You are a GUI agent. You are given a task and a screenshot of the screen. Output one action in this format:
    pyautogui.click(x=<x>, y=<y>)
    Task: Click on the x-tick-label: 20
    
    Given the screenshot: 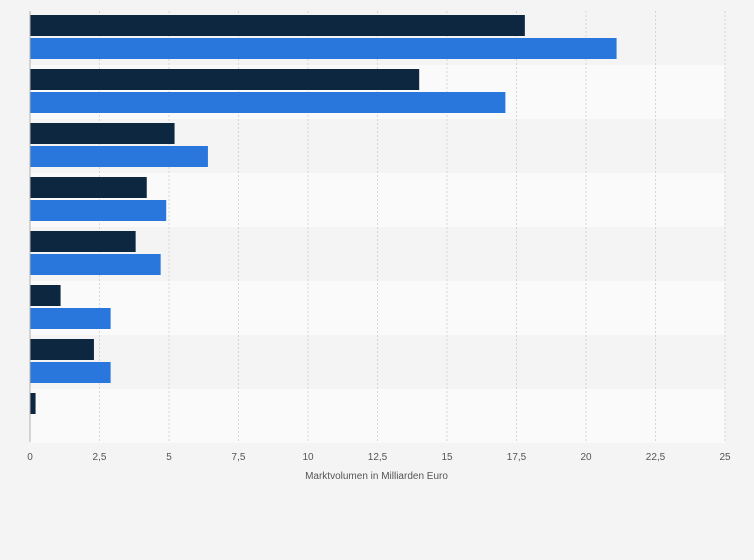 What is the action you would take?
    pyautogui.click(x=586, y=457)
    